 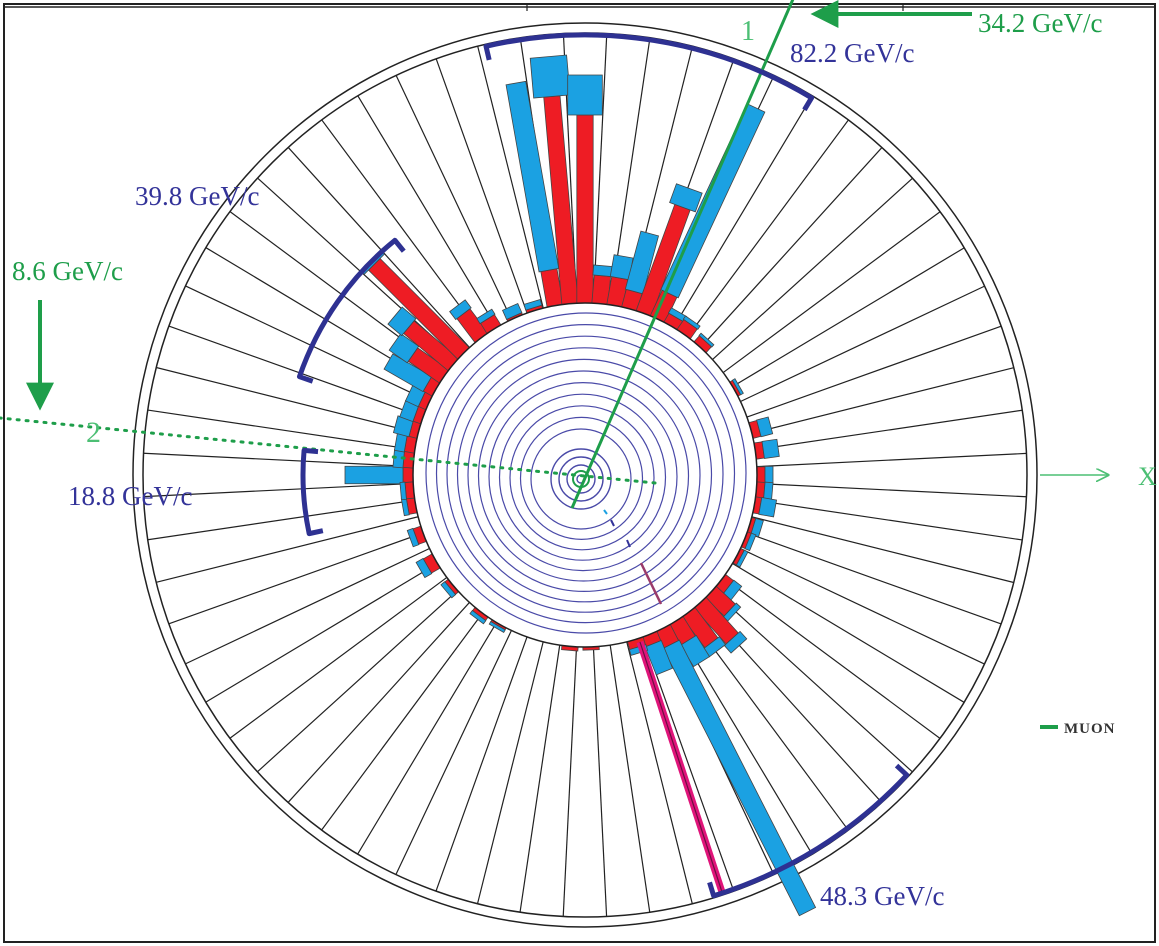 What do you see at coordinates (1090, 729) in the screenshot?
I see `legend-muon-label: MUON` at bounding box center [1090, 729].